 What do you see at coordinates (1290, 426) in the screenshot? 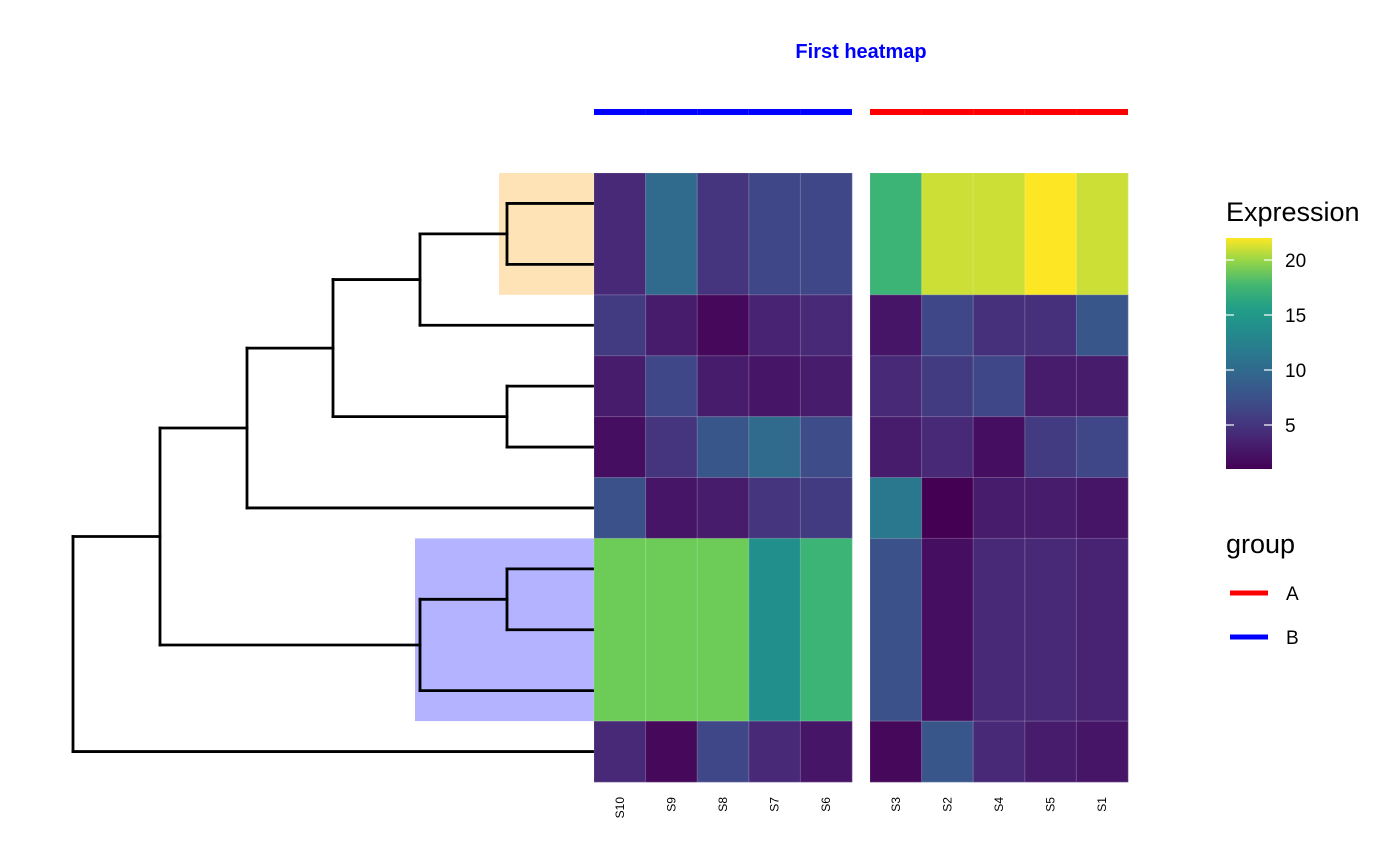
I see `legend-tick-label: 5` at bounding box center [1290, 426].